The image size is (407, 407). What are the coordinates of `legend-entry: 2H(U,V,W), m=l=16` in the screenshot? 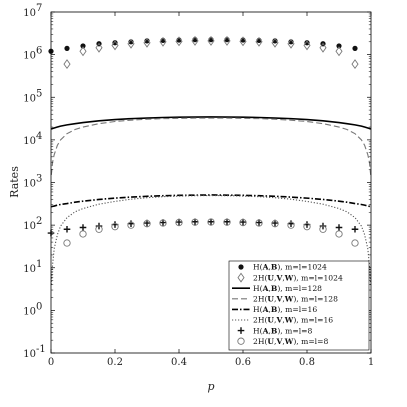 It's located at (282, 320).